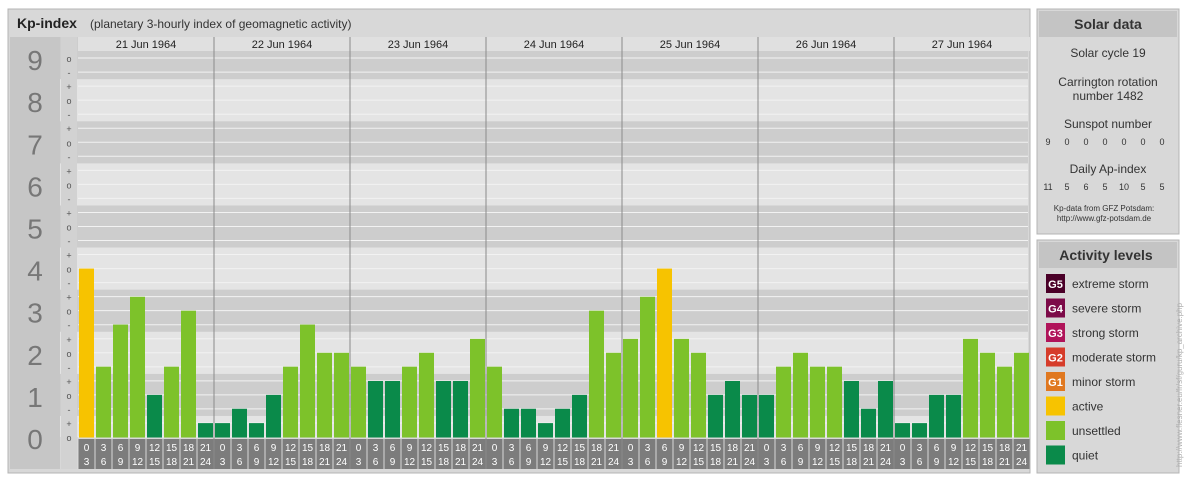  I want to click on hour-start-label: 0, so click(903, 448).